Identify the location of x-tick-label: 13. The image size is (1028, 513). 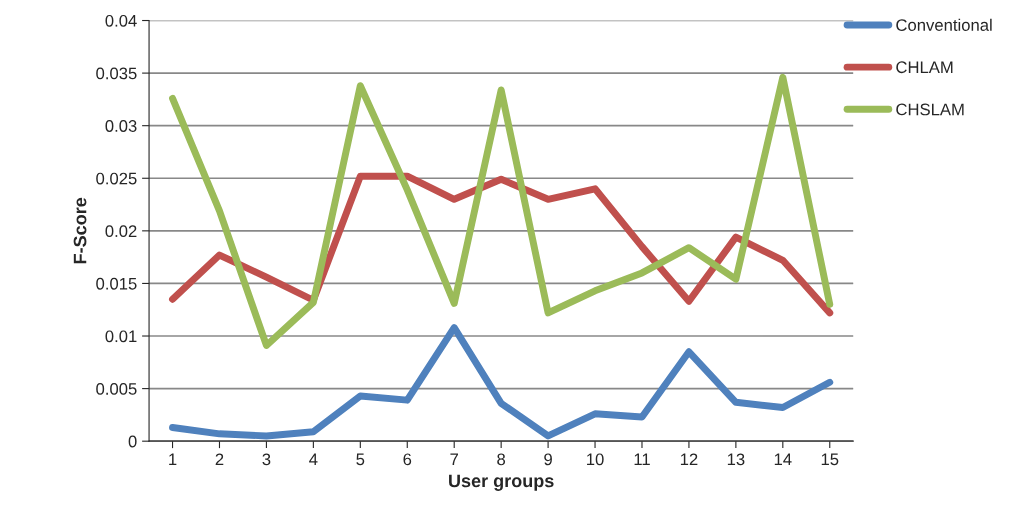
(736, 459).